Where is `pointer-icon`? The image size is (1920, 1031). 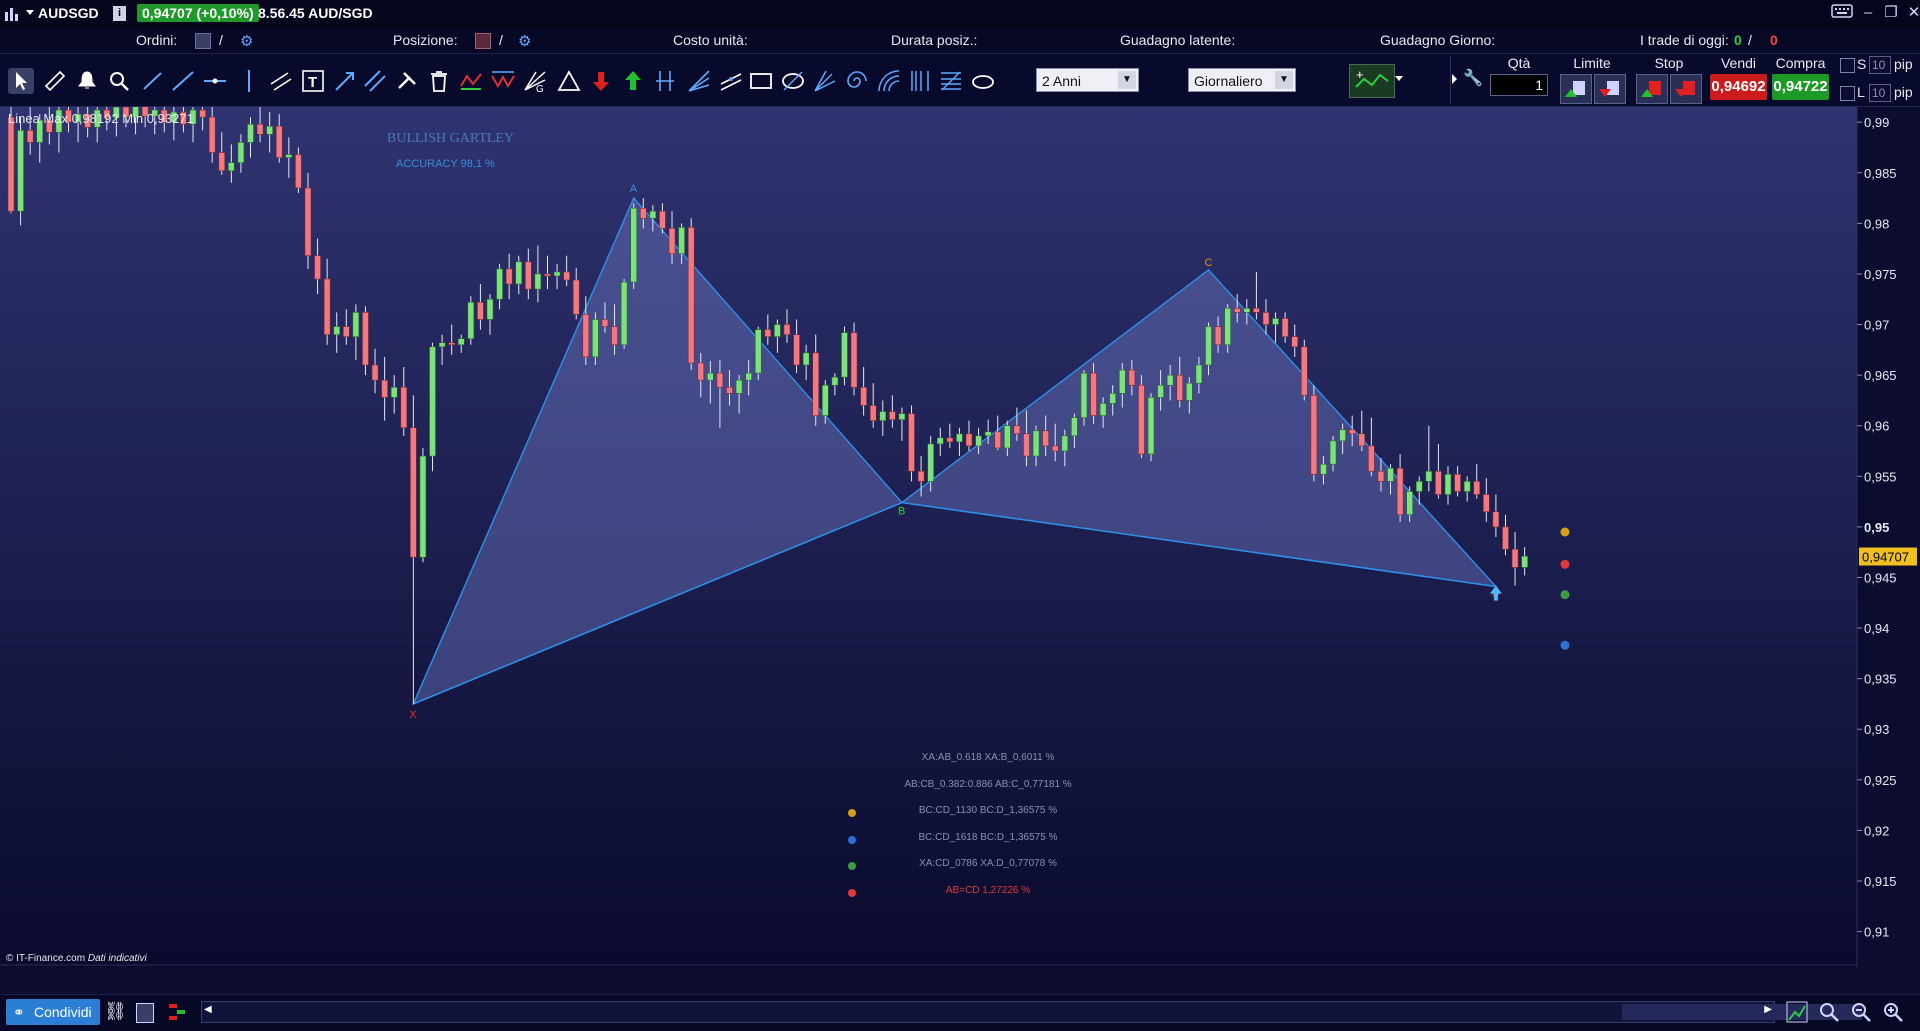 pointer-icon is located at coordinates (21, 81).